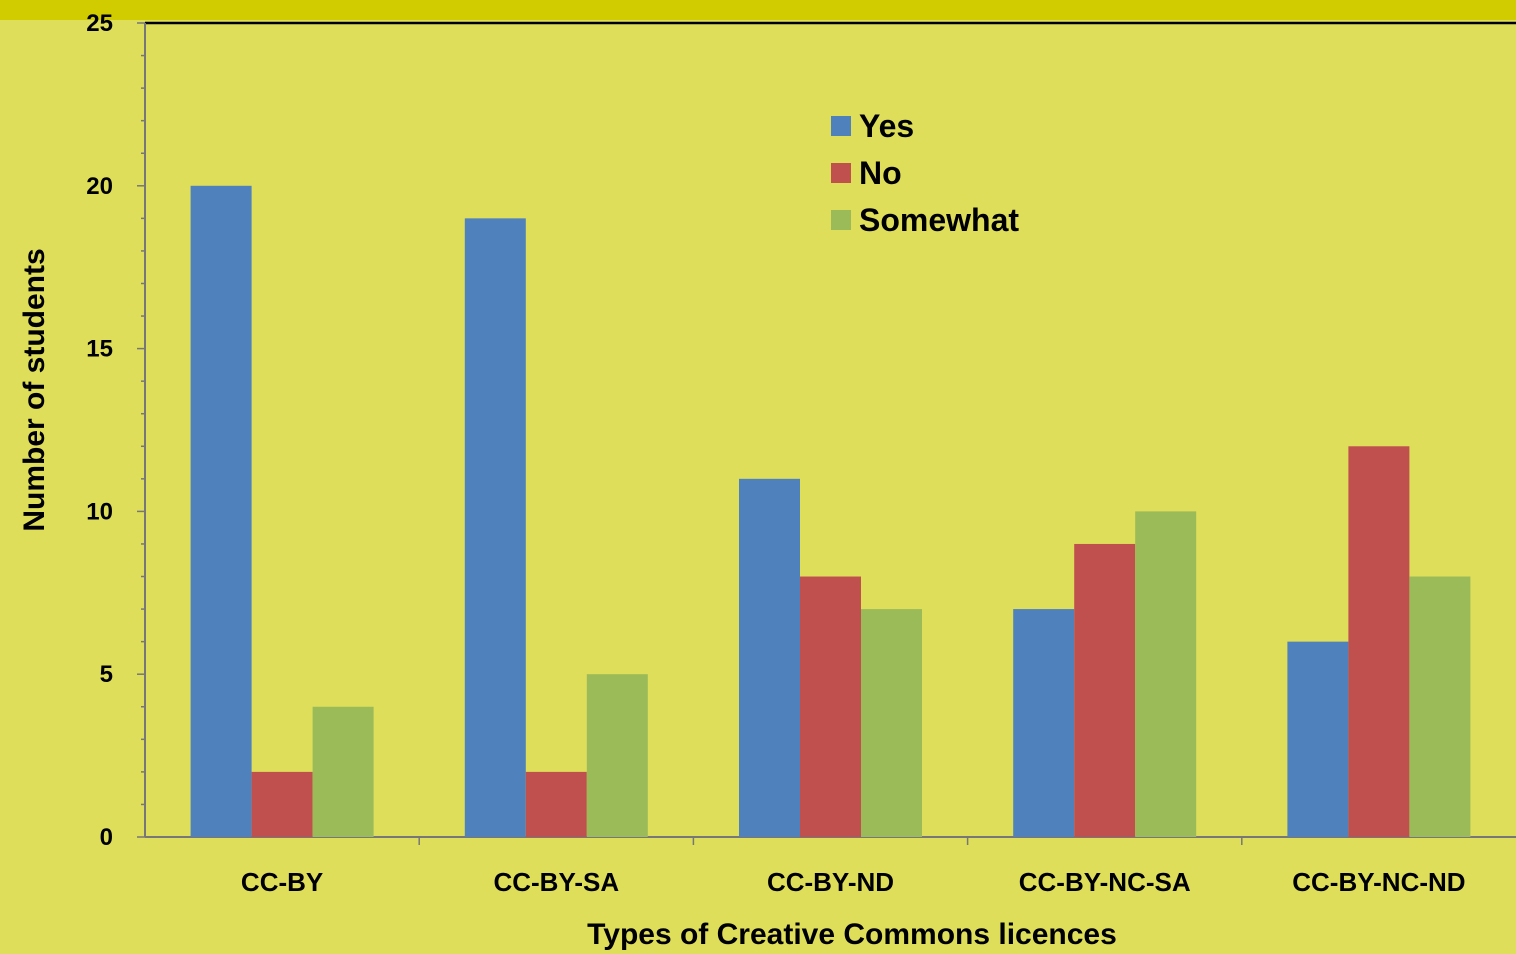 Image resolution: width=1516 pixels, height=954 pixels. I want to click on bar-somewhat-cc-by-sa, so click(617, 755).